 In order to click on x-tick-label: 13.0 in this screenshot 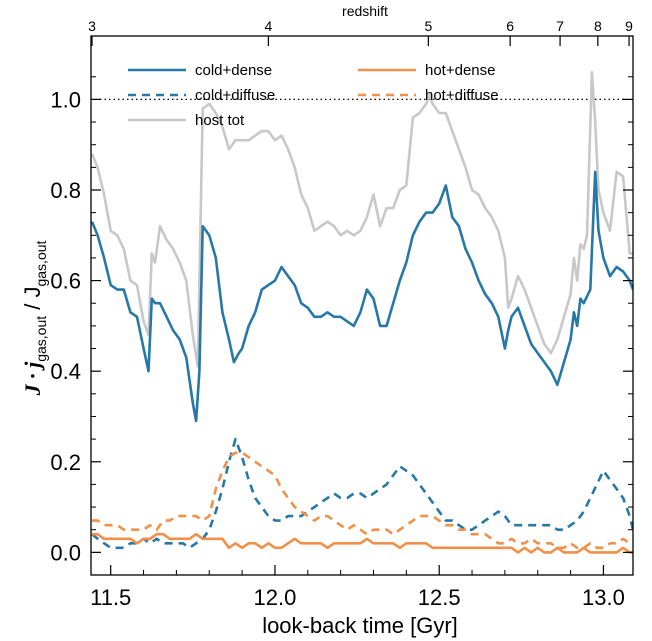, I will do `click(603, 597)`.